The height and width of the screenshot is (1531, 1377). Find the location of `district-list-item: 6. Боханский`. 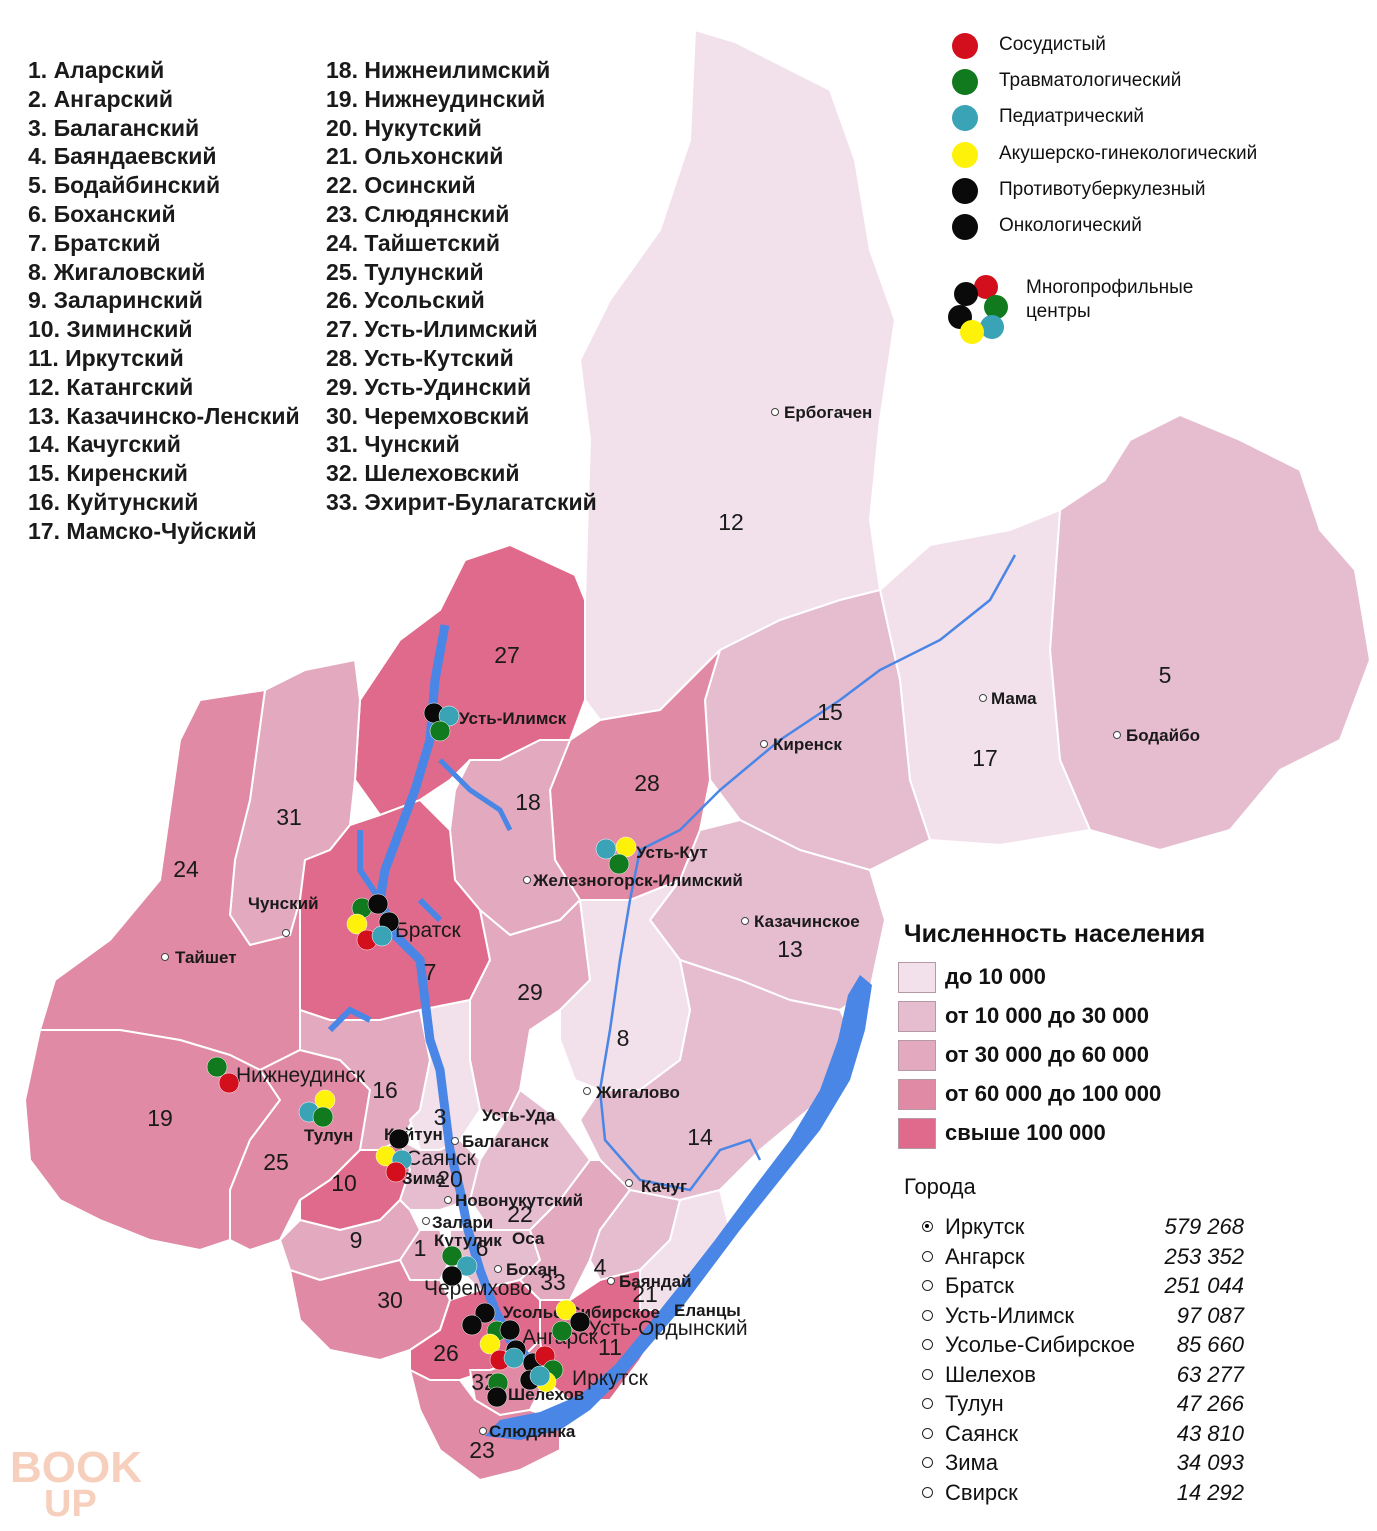

district-list-item: 6. Боханский is located at coordinates (102, 213).